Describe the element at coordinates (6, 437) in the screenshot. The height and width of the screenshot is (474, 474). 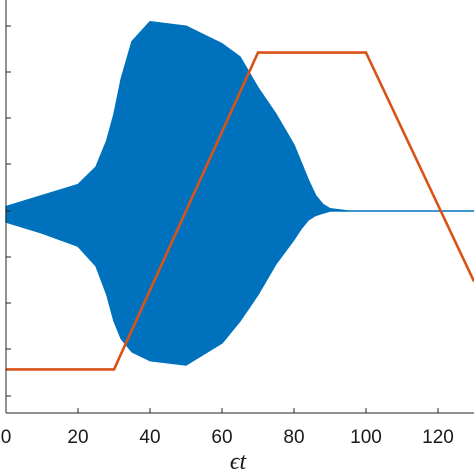
I see `x-tick-label: 0` at that location.